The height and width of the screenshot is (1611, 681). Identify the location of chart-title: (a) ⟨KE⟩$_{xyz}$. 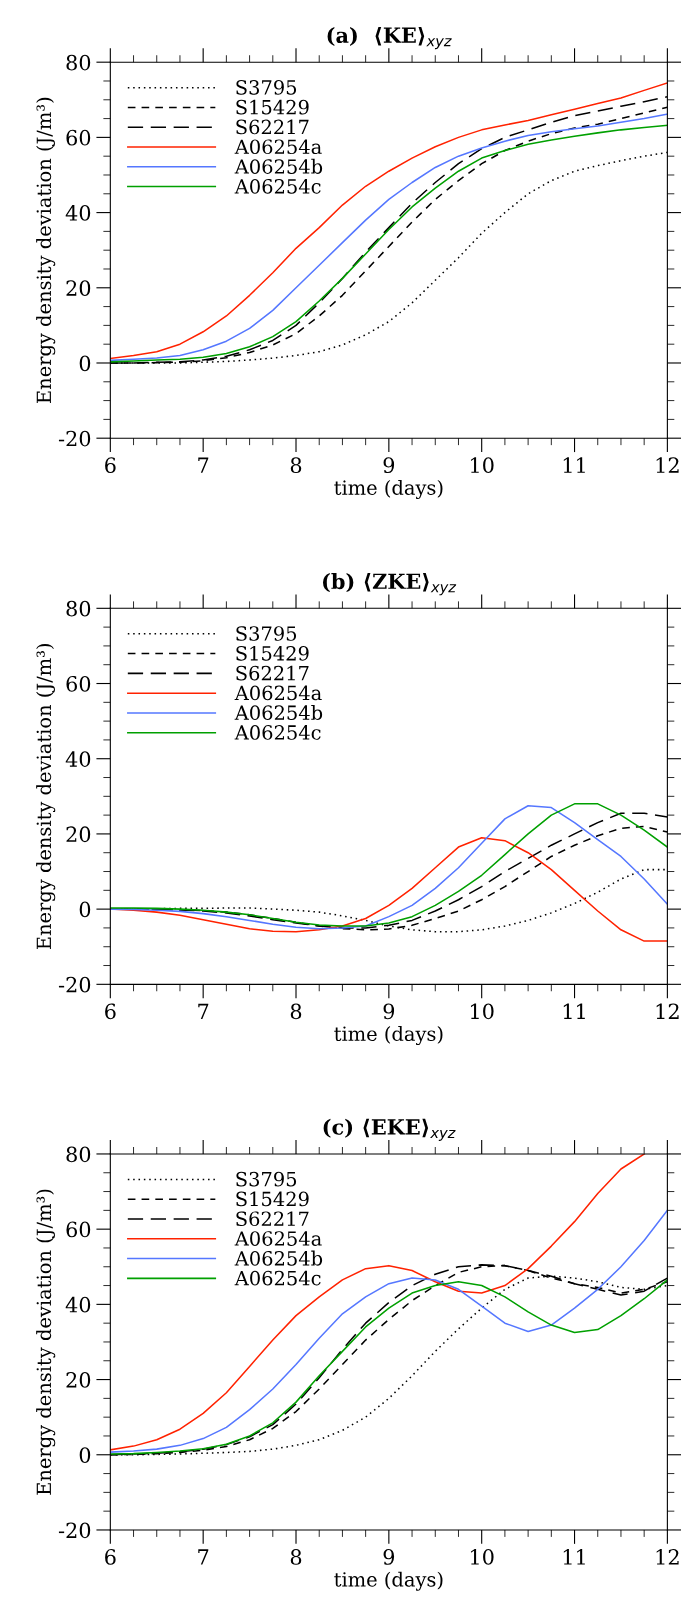
(389, 38).